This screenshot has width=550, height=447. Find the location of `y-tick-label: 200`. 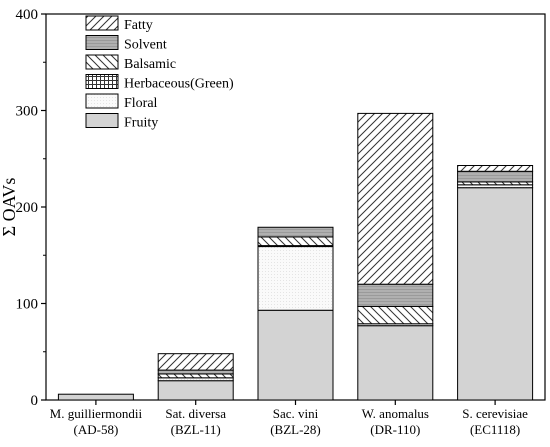

y-tick-label: 200 is located at coordinates (27, 208).